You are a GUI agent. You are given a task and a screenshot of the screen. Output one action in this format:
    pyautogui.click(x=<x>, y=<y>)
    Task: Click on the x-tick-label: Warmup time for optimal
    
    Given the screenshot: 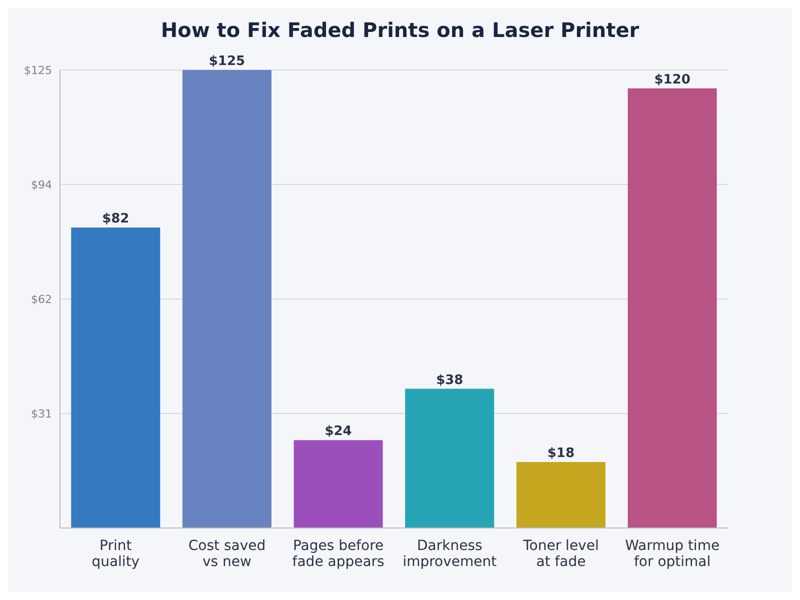 What is the action you would take?
    pyautogui.click(x=672, y=554)
    